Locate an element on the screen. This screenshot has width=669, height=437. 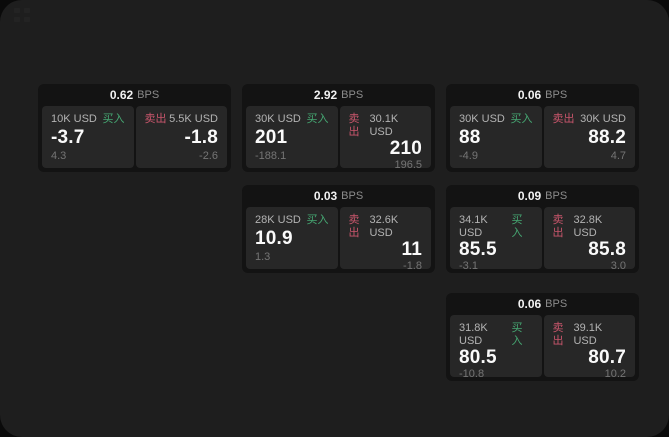
sell-amount: 32.6K USD is located at coordinates (384, 226).